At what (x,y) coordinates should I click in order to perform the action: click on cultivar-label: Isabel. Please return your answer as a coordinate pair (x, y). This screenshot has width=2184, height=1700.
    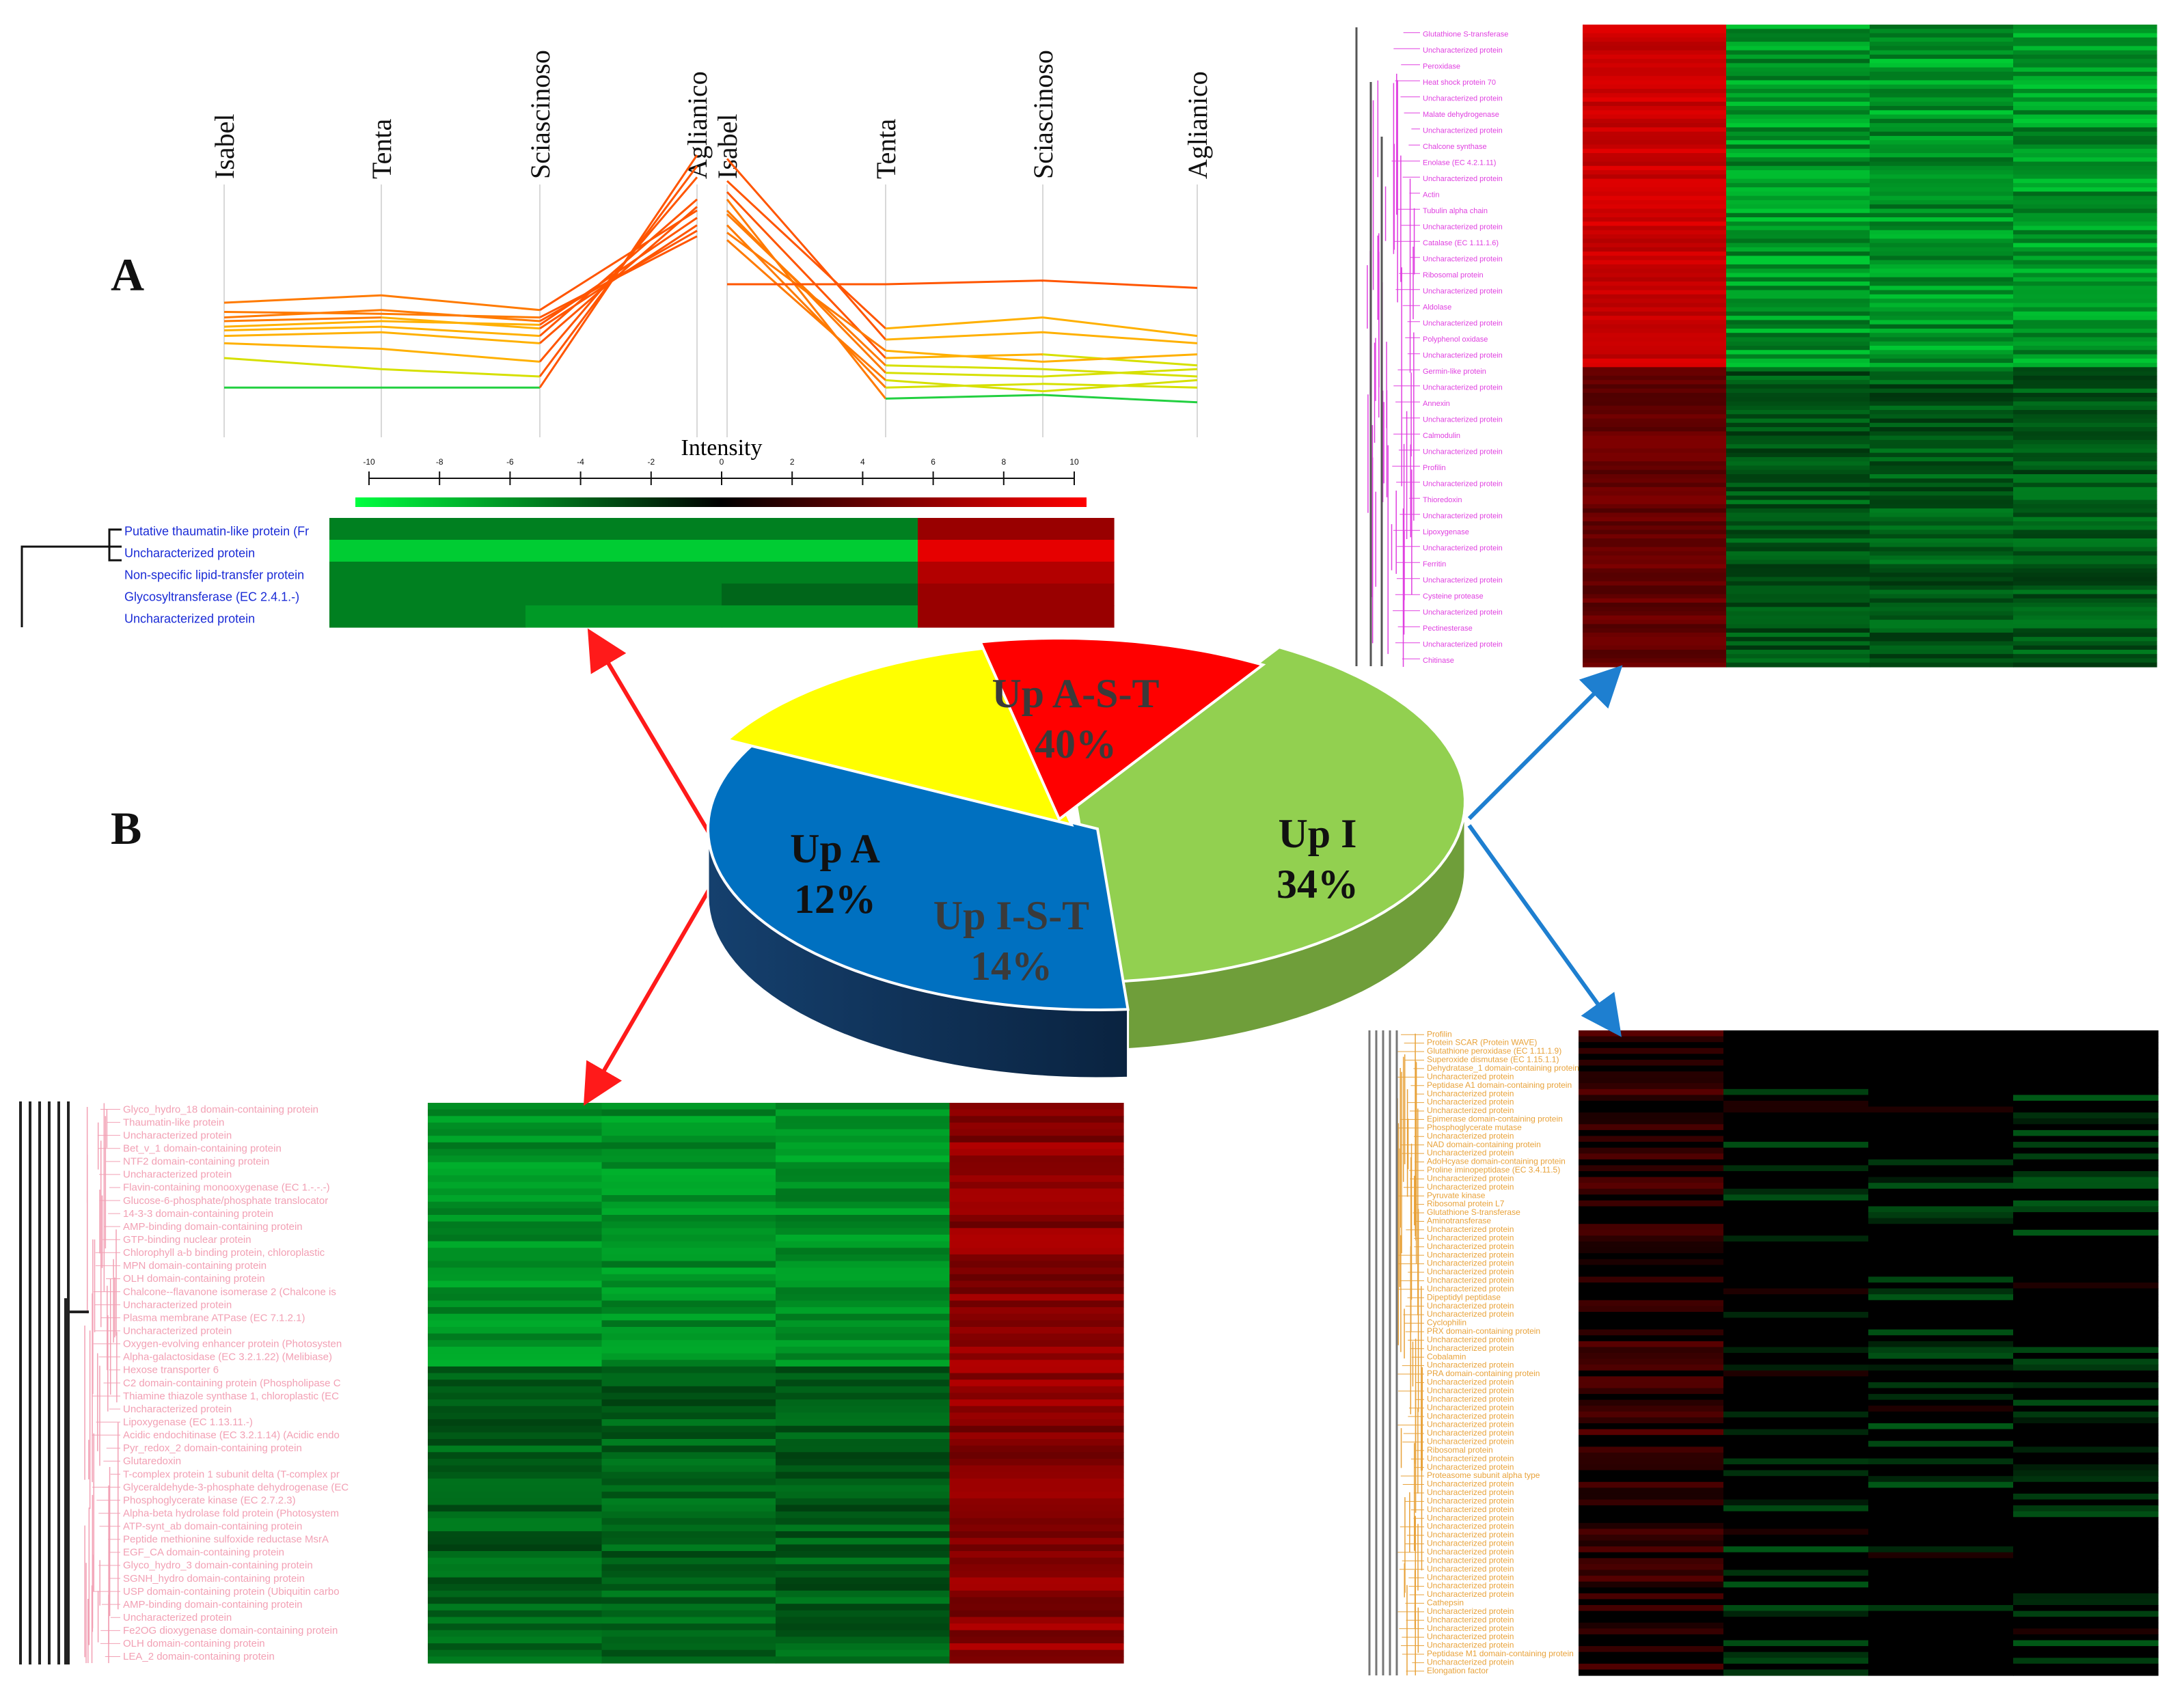
    Looking at the image, I should click on (224, 146).